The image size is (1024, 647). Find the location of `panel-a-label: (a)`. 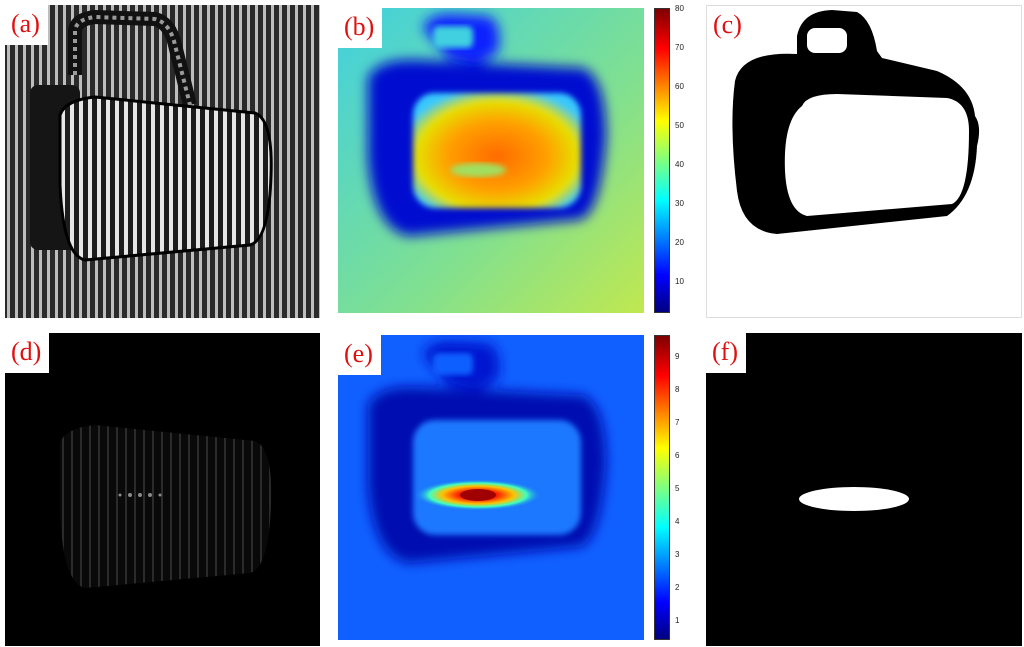

panel-a-label: (a) is located at coordinates (26, 25).